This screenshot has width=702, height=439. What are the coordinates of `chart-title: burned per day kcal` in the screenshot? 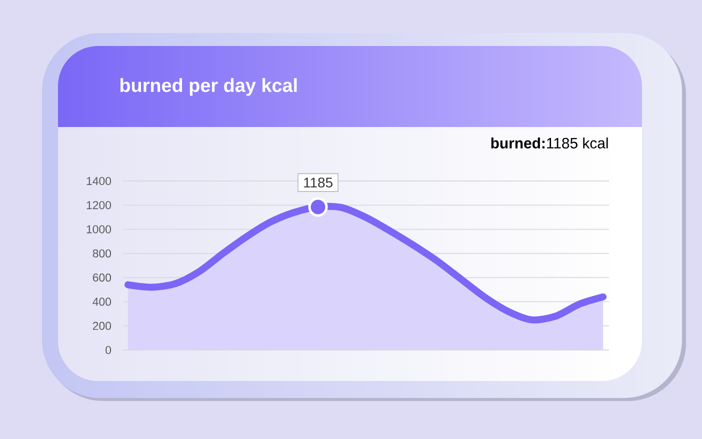 It's located at (208, 87).